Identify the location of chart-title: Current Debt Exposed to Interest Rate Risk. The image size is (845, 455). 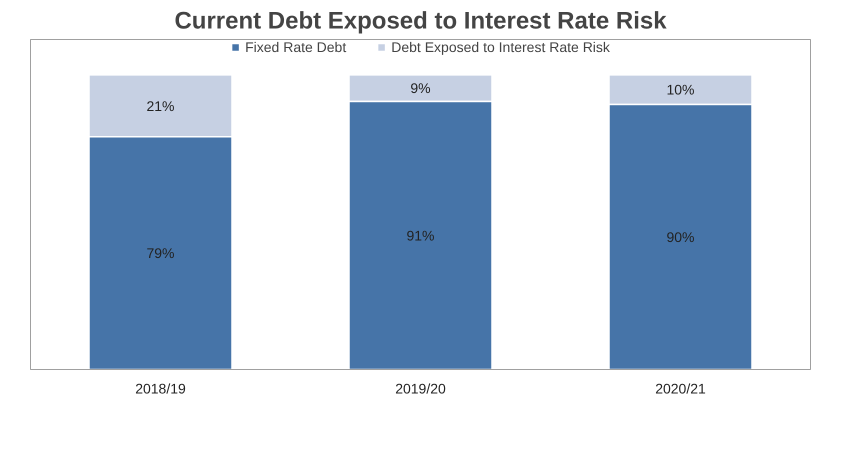
(421, 21).